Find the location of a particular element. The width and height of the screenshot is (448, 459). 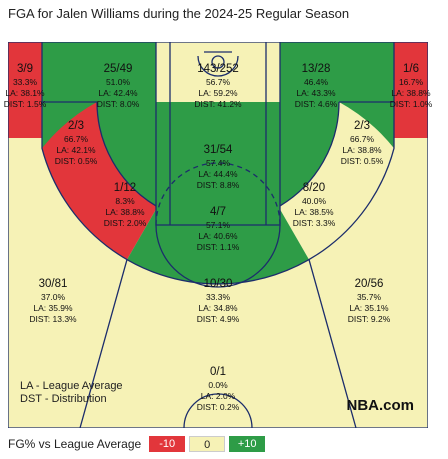

zone-fgm-fga: 8/20 is located at coordinates (314, 188).